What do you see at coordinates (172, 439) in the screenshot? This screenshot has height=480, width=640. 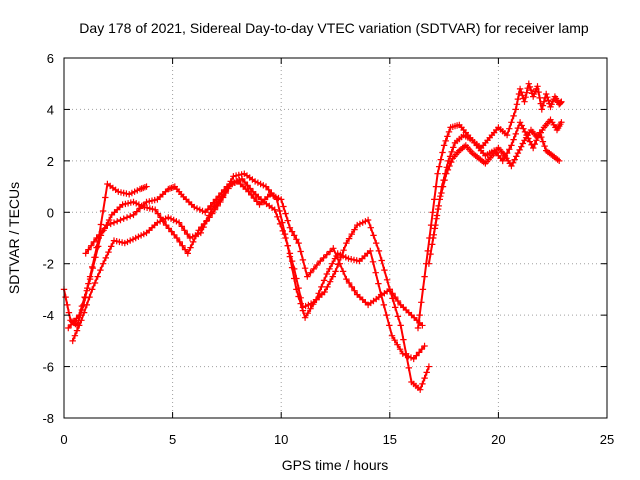 I see `x-tick-label: 5` at bounding box center [172, 439].